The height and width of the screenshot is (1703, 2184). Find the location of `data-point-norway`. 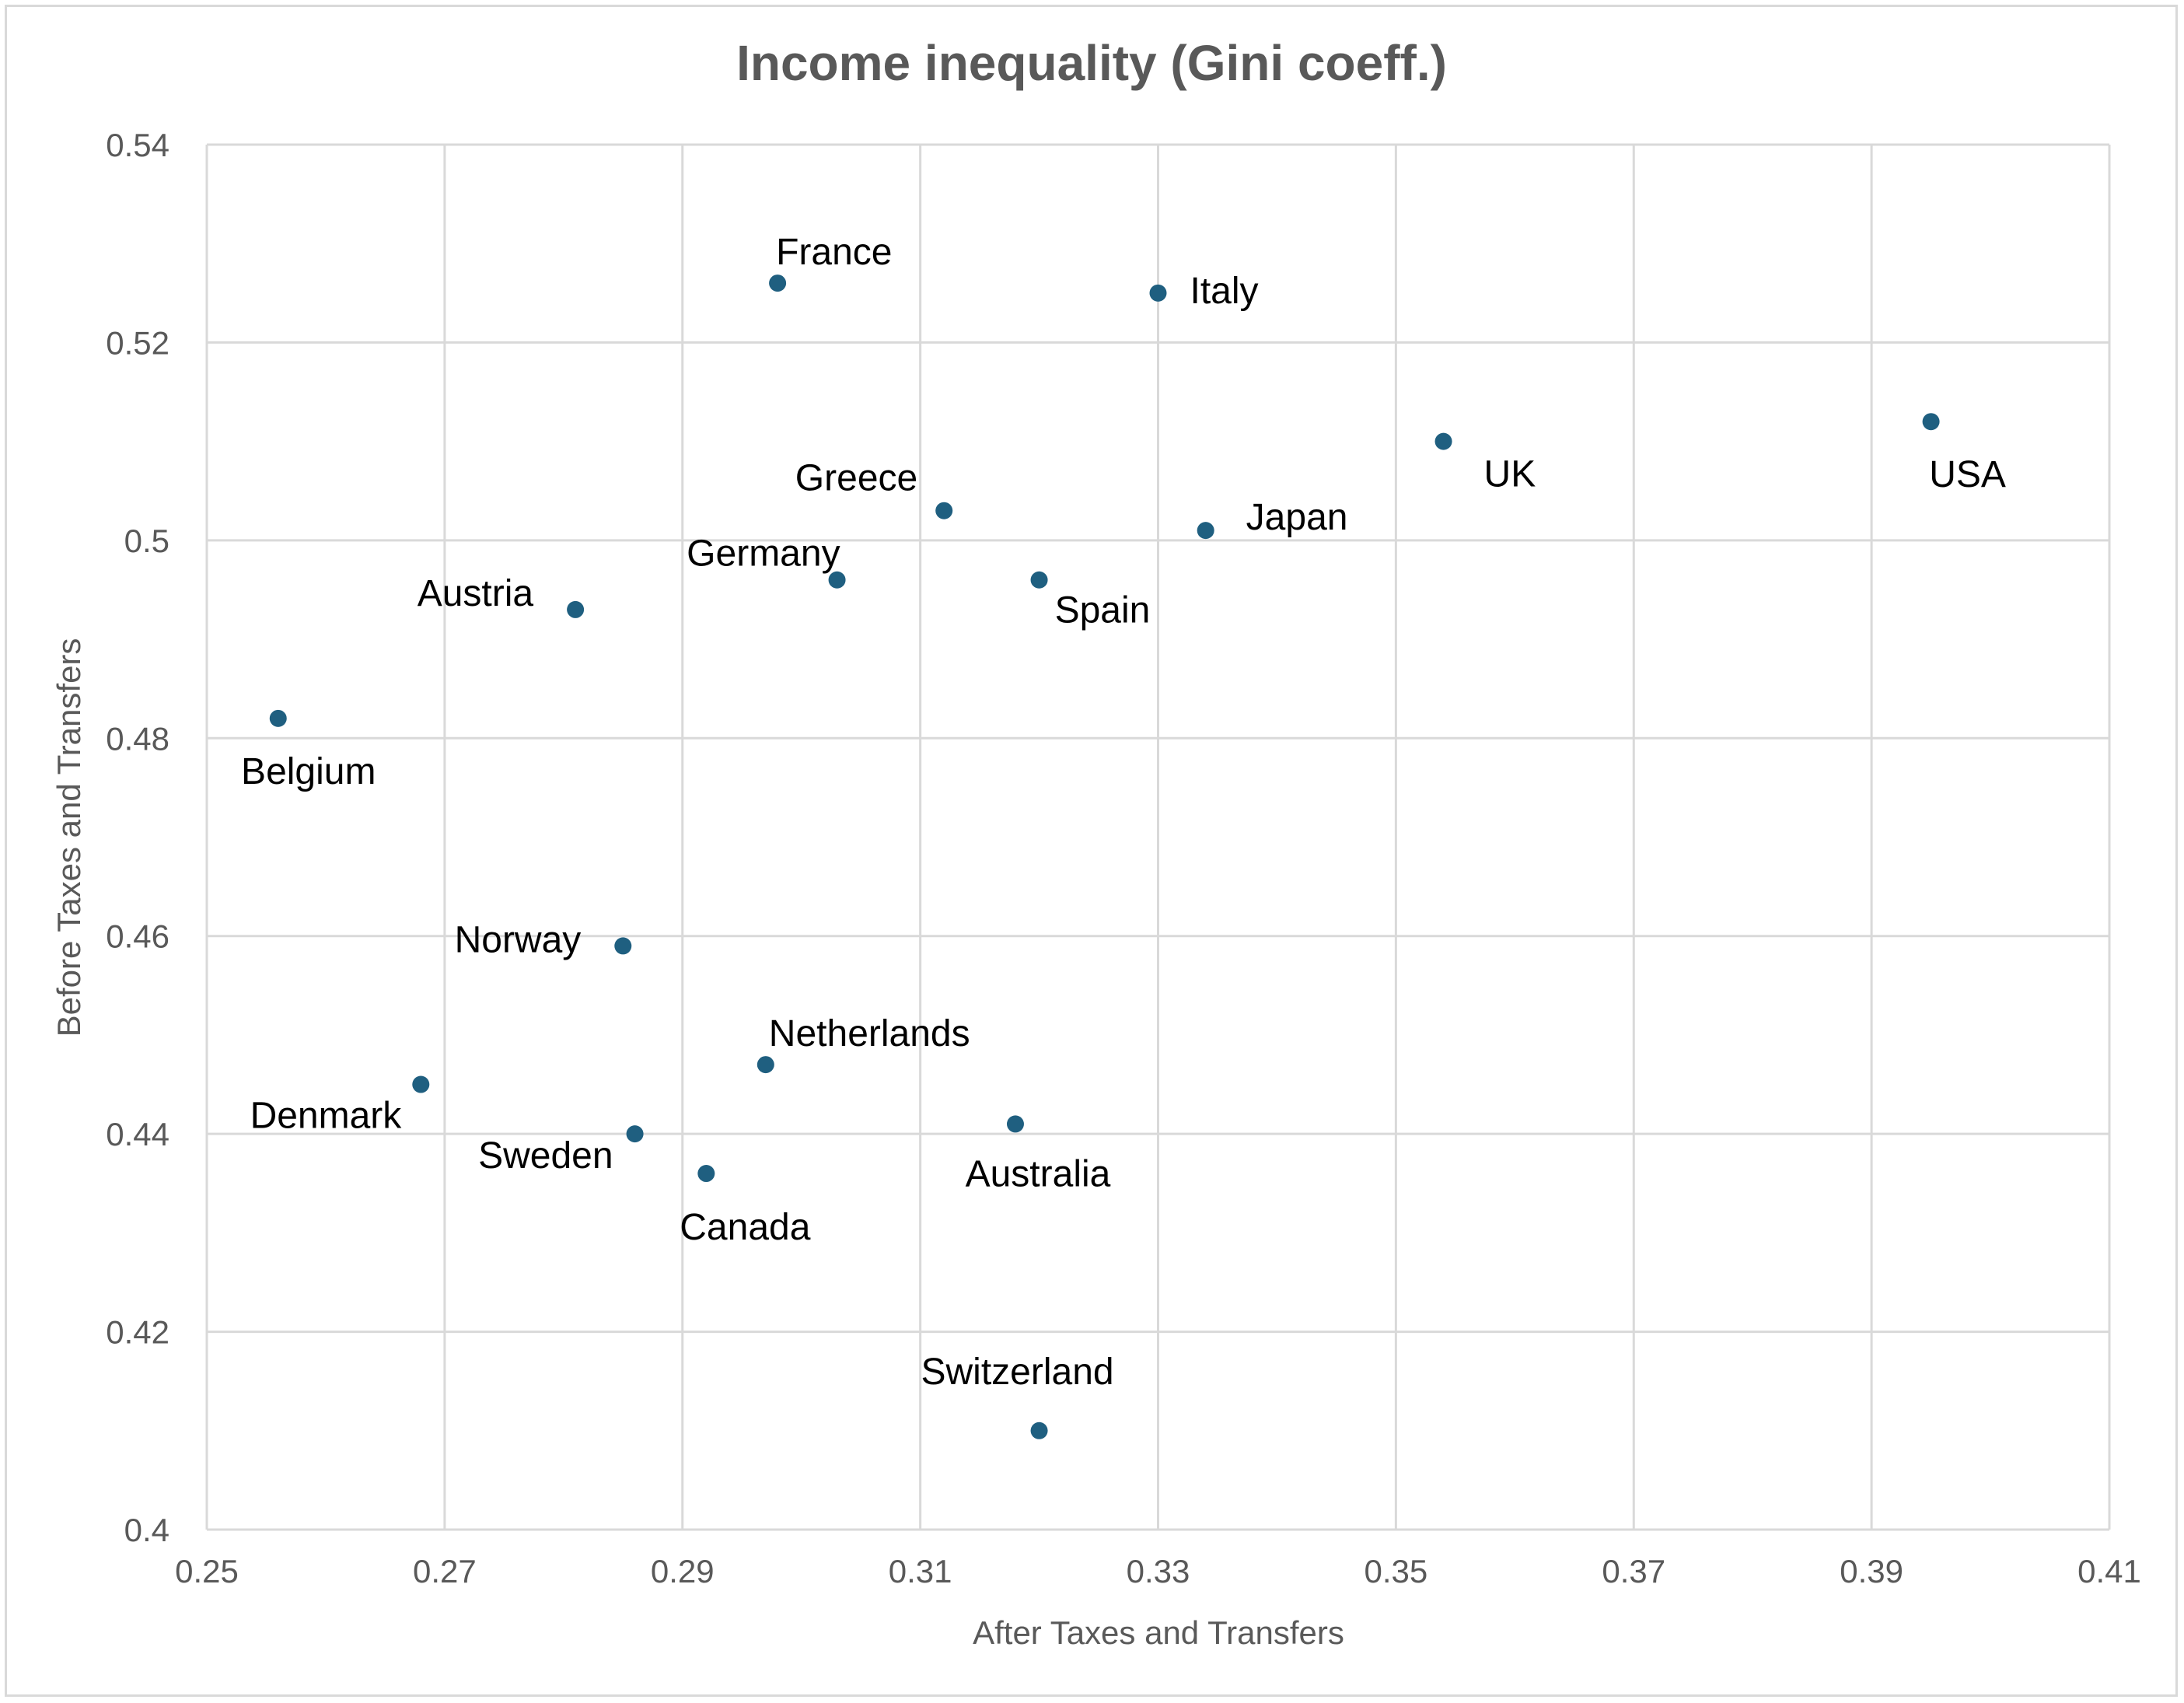

data-point-norway is located at coordinates (623, 946).